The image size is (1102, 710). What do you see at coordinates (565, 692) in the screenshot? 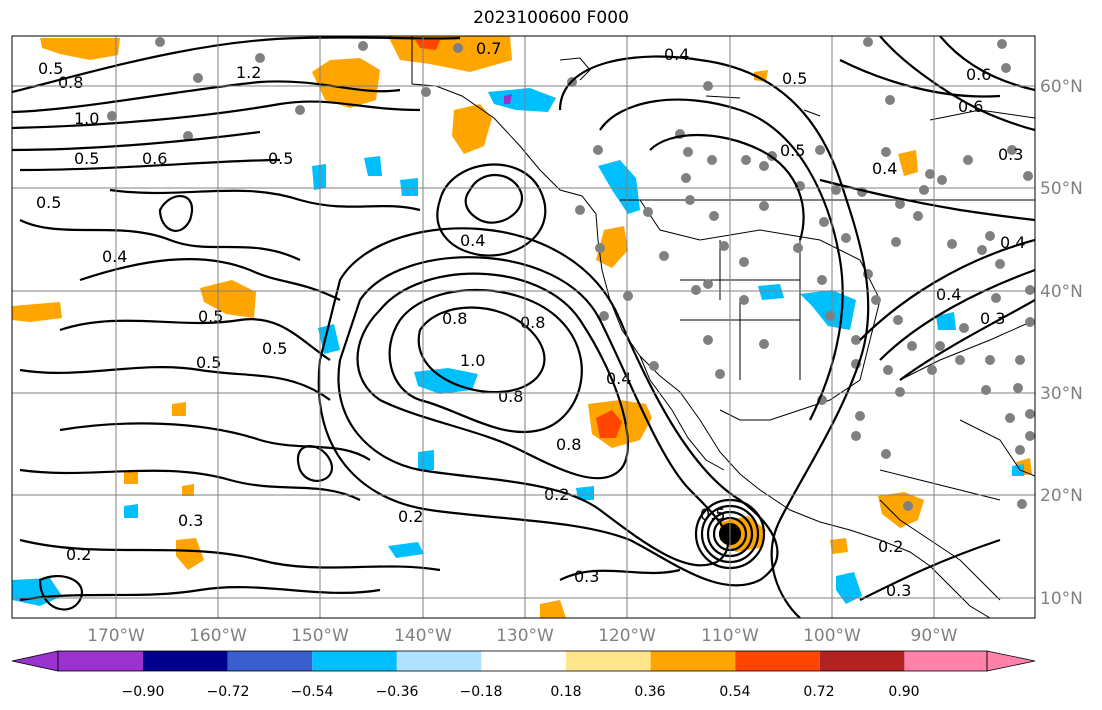
I see `colorbar-label: 0.18` at bounding box center [565, 692].